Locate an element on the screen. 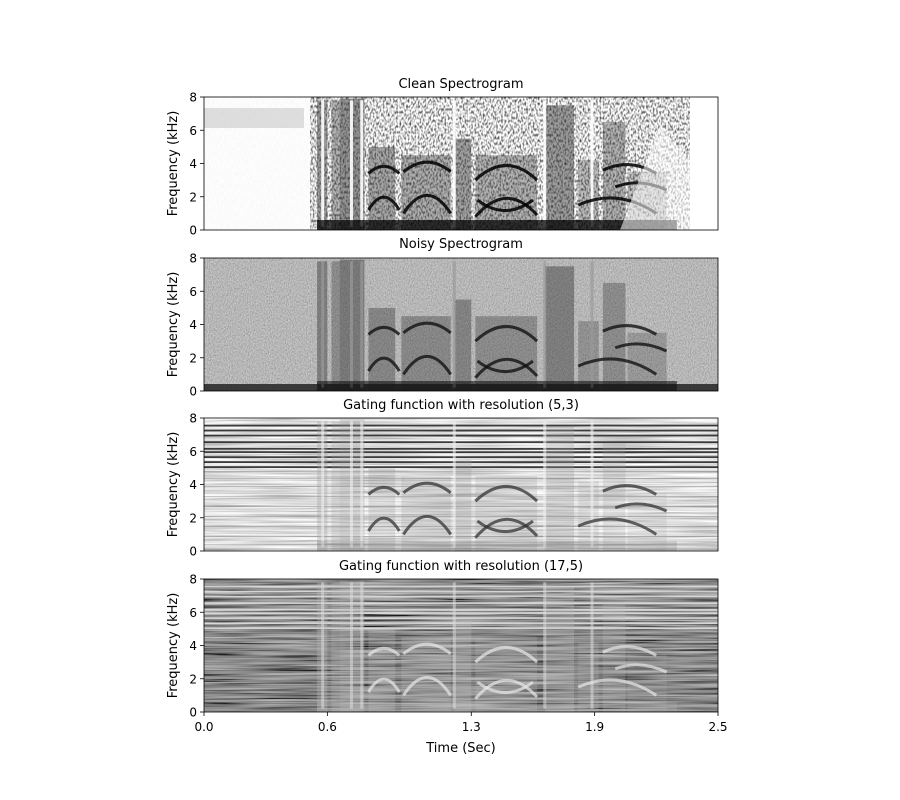 The height and width of the screenshot is (800, 900). panel-title: Noisy Spectrogram is located at coordinates (461, 244).